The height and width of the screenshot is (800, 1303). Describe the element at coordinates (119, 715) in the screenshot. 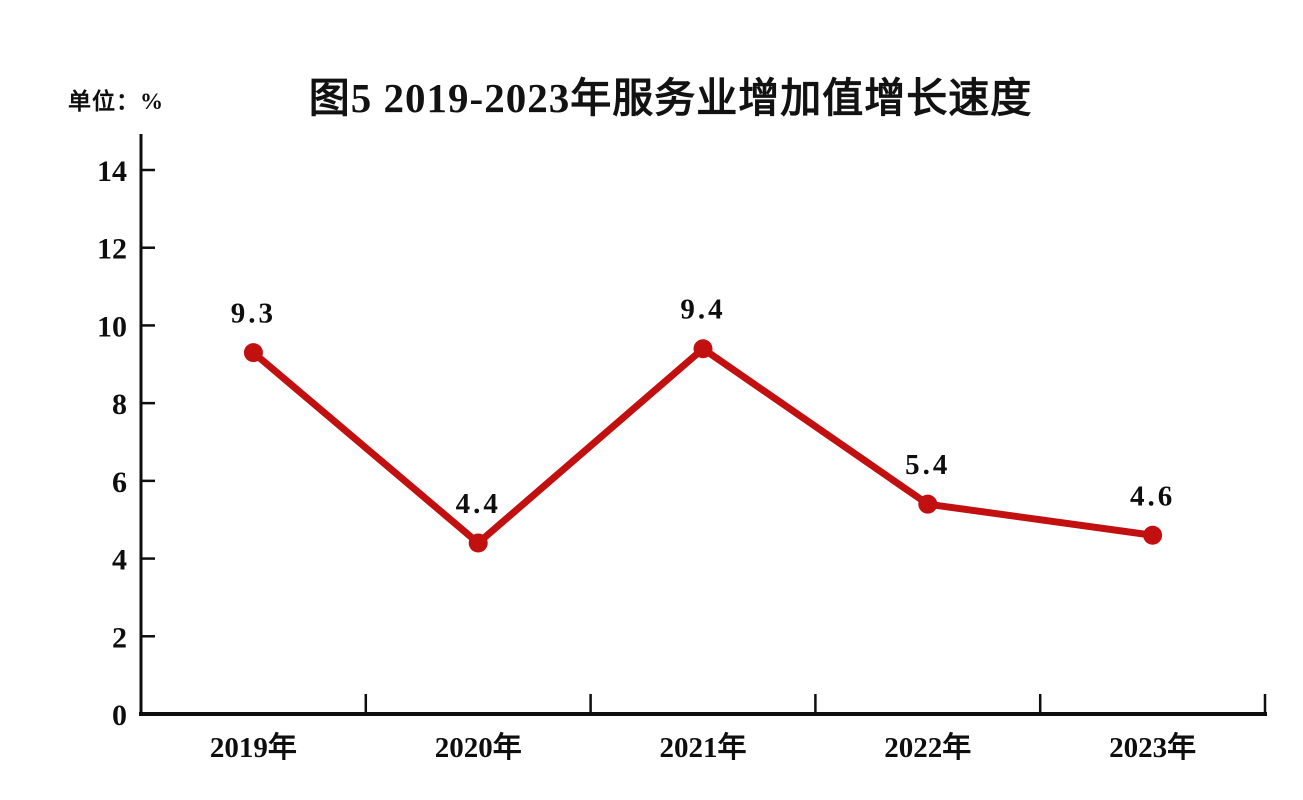

I see `y-tick-label: 0` at that location.